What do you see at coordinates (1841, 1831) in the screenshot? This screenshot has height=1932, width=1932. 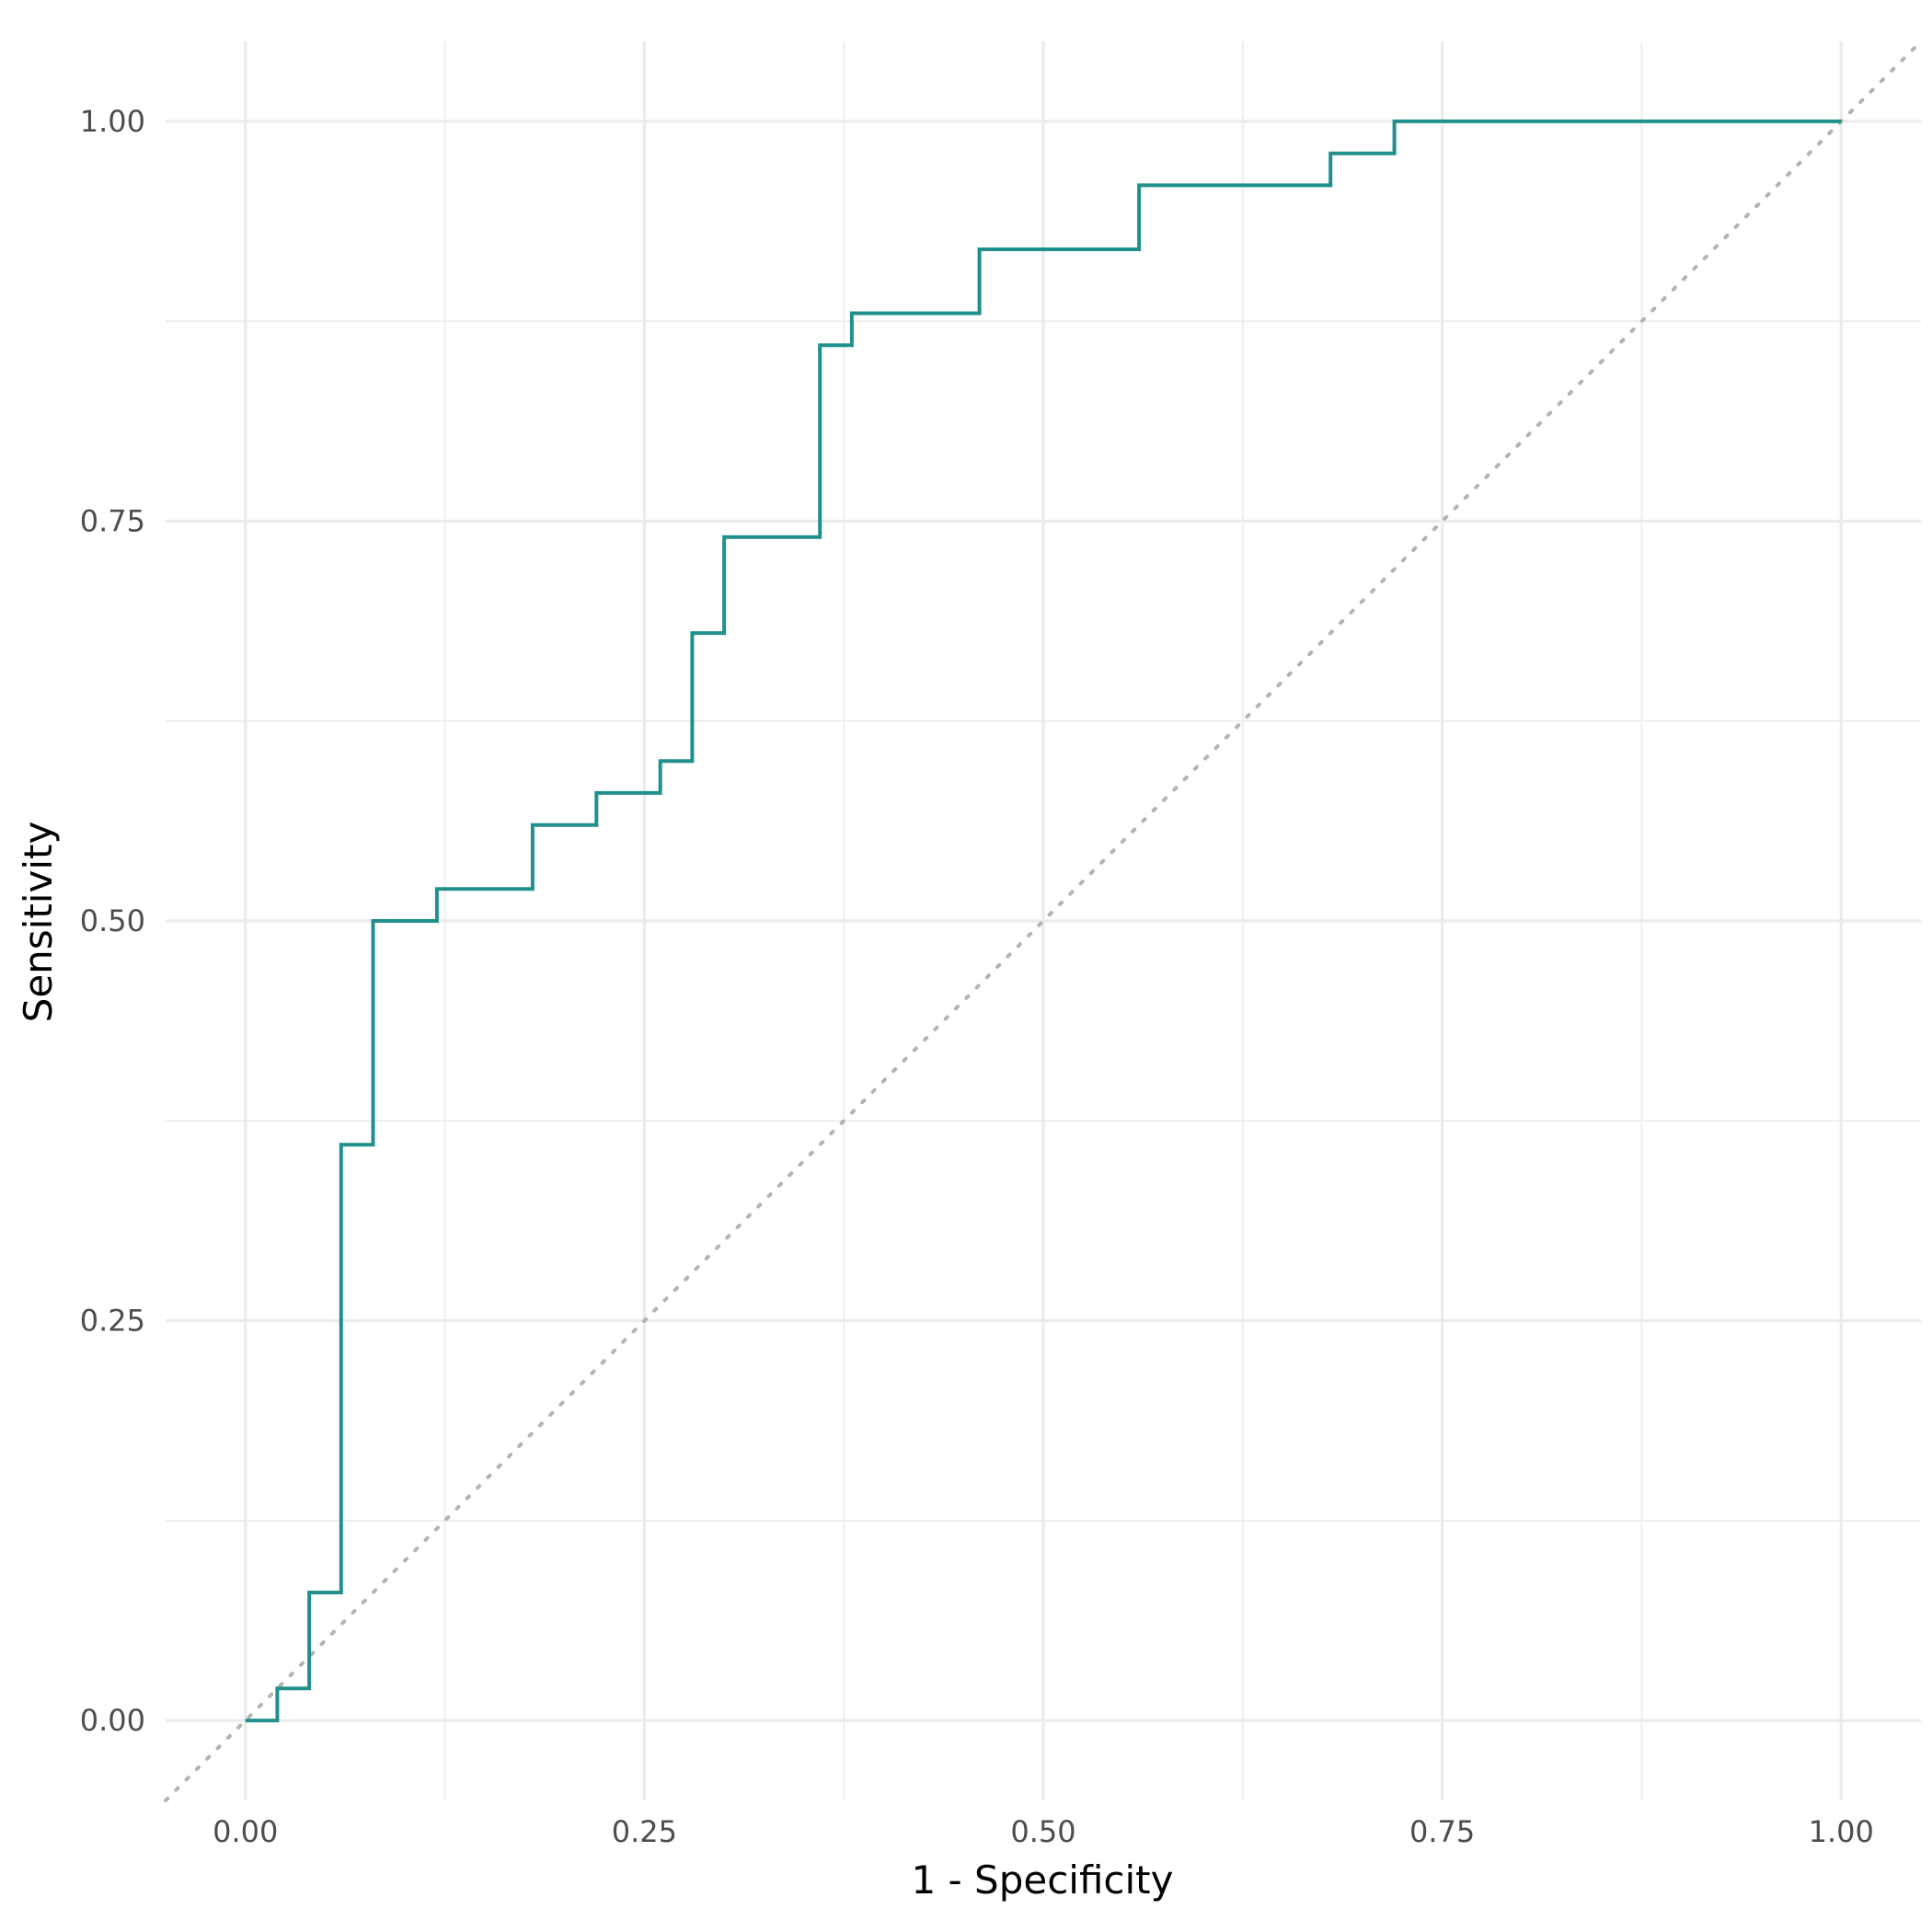 I see `x-tick-label: 1.00` at bounding box center [1841, 1831].